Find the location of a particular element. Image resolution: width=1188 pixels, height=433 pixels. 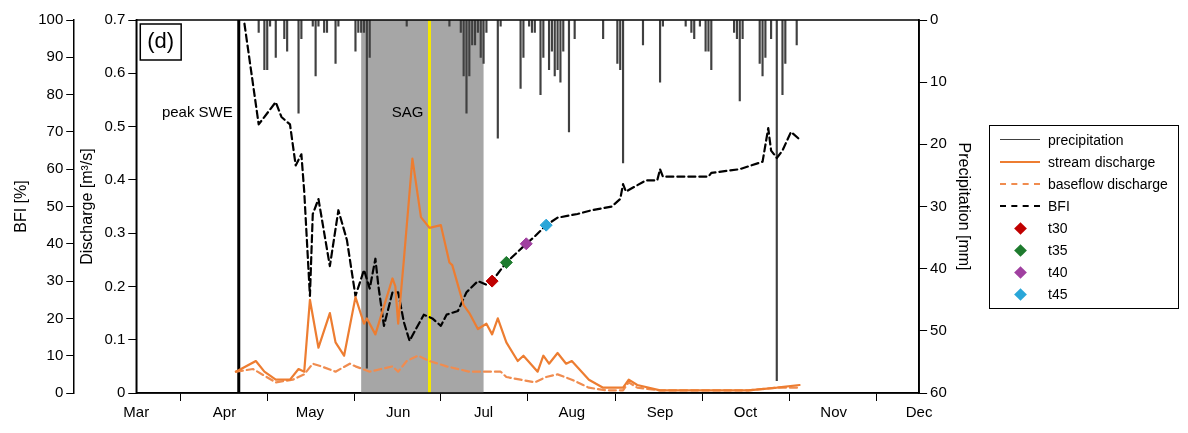

x-tick-label: Dec is located at coordinates (919, 412).